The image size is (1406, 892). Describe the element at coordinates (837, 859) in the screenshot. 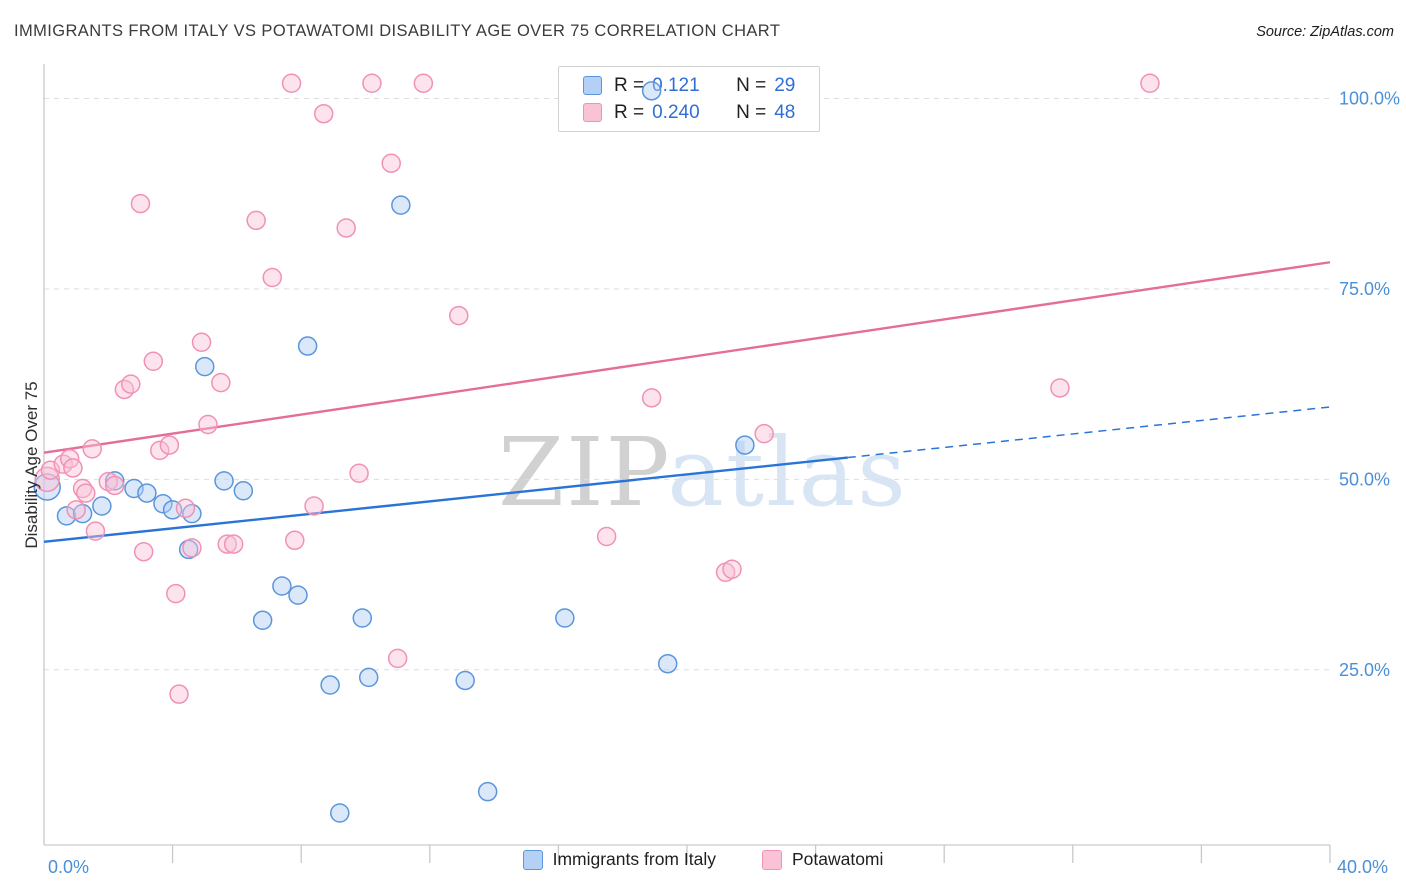

I see `legend-label-potawatomi: Potawatomi` at that location.